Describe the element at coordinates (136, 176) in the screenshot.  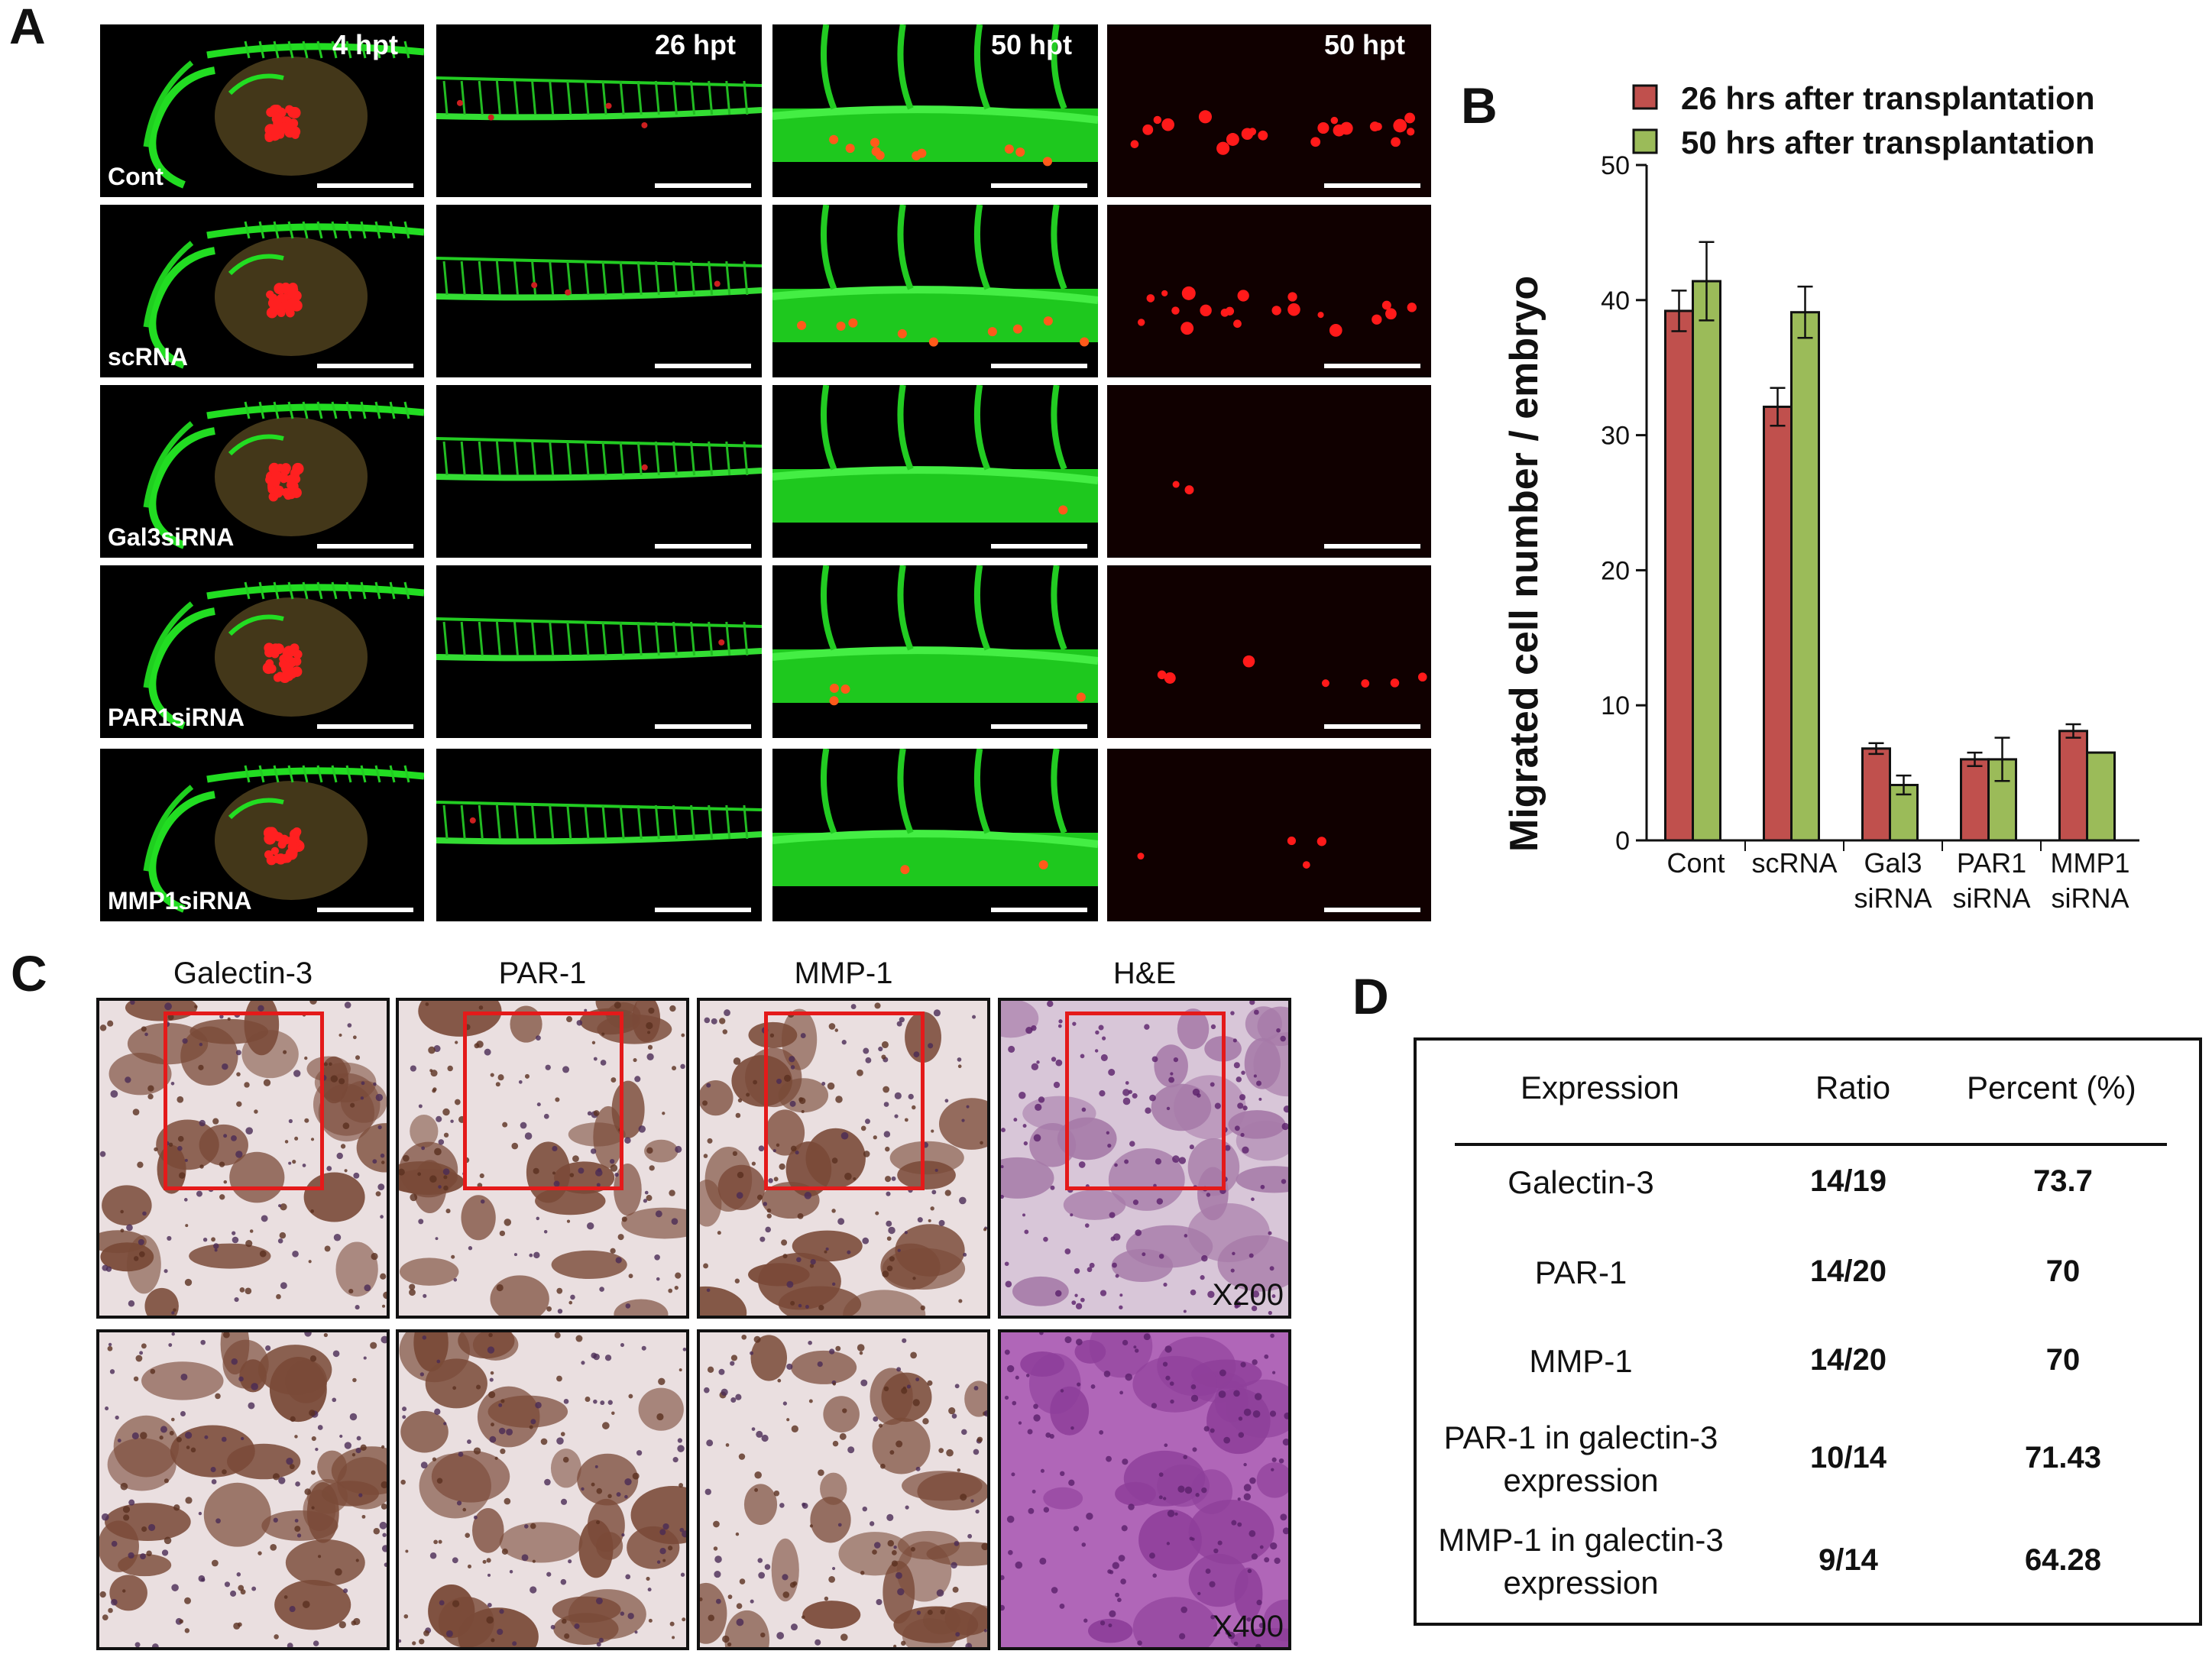
I see `condition-label: Cont` at that location.